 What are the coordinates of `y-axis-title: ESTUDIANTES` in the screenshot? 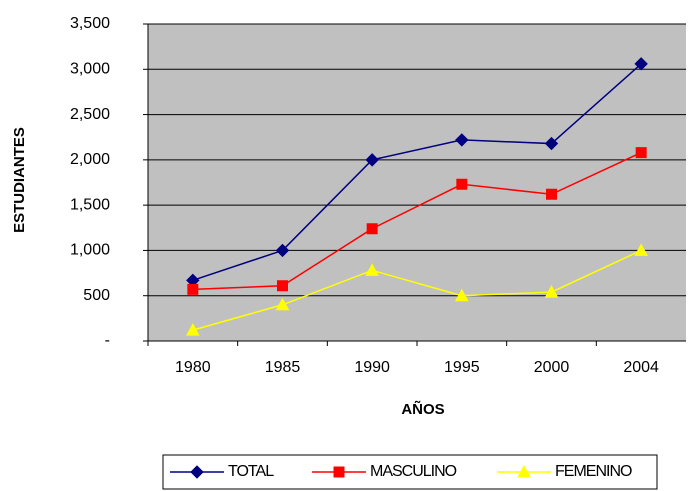 It's located at (19, 180).